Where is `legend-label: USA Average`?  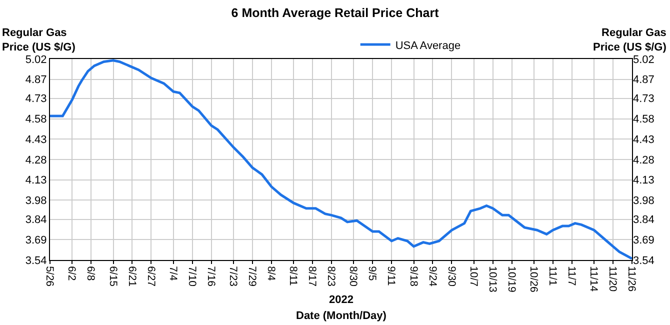 legend-label: USA Average is located at coordinates (428, 46).